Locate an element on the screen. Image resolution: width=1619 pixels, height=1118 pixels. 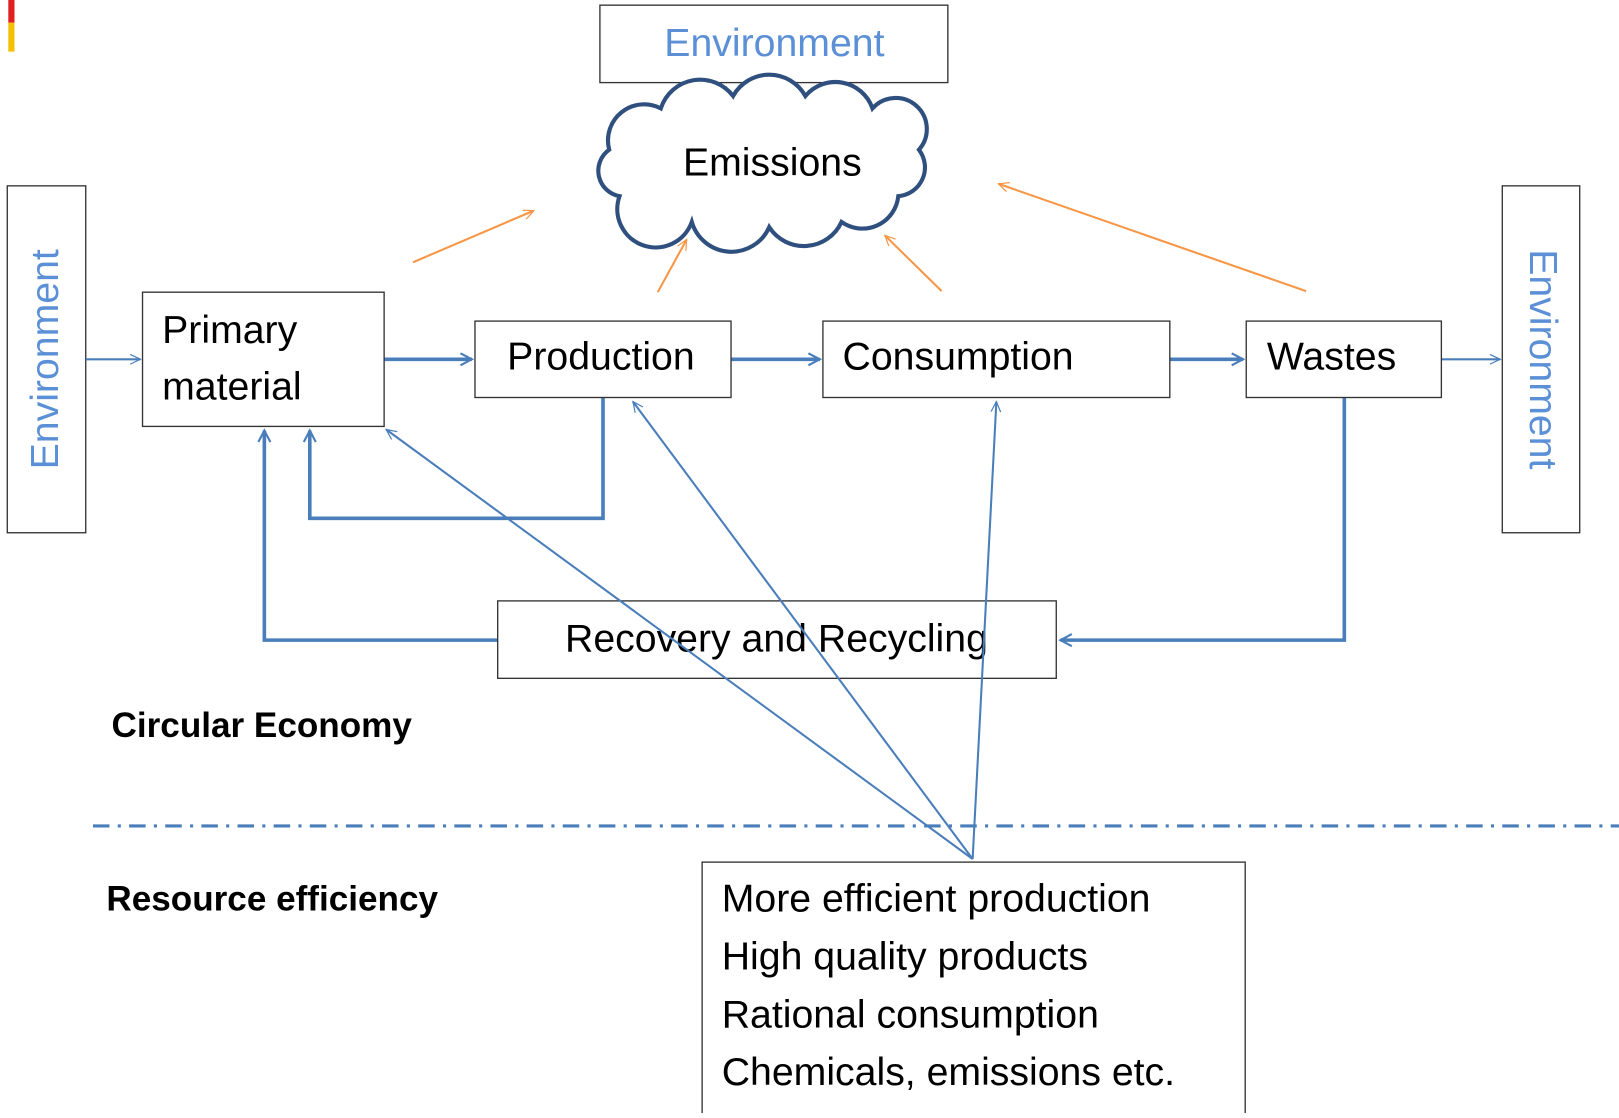
primary-box is located at coordinates (263, 359).